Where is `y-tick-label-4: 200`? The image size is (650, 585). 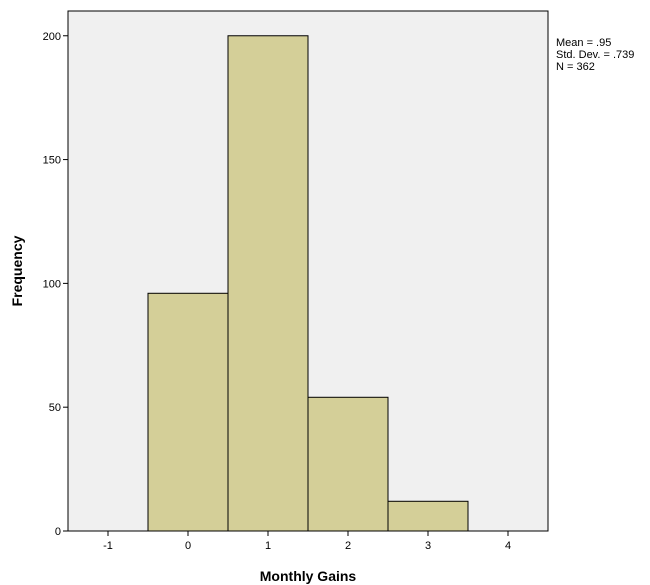 y-tick-label-4: 200 is located at coordinates (52, 37).